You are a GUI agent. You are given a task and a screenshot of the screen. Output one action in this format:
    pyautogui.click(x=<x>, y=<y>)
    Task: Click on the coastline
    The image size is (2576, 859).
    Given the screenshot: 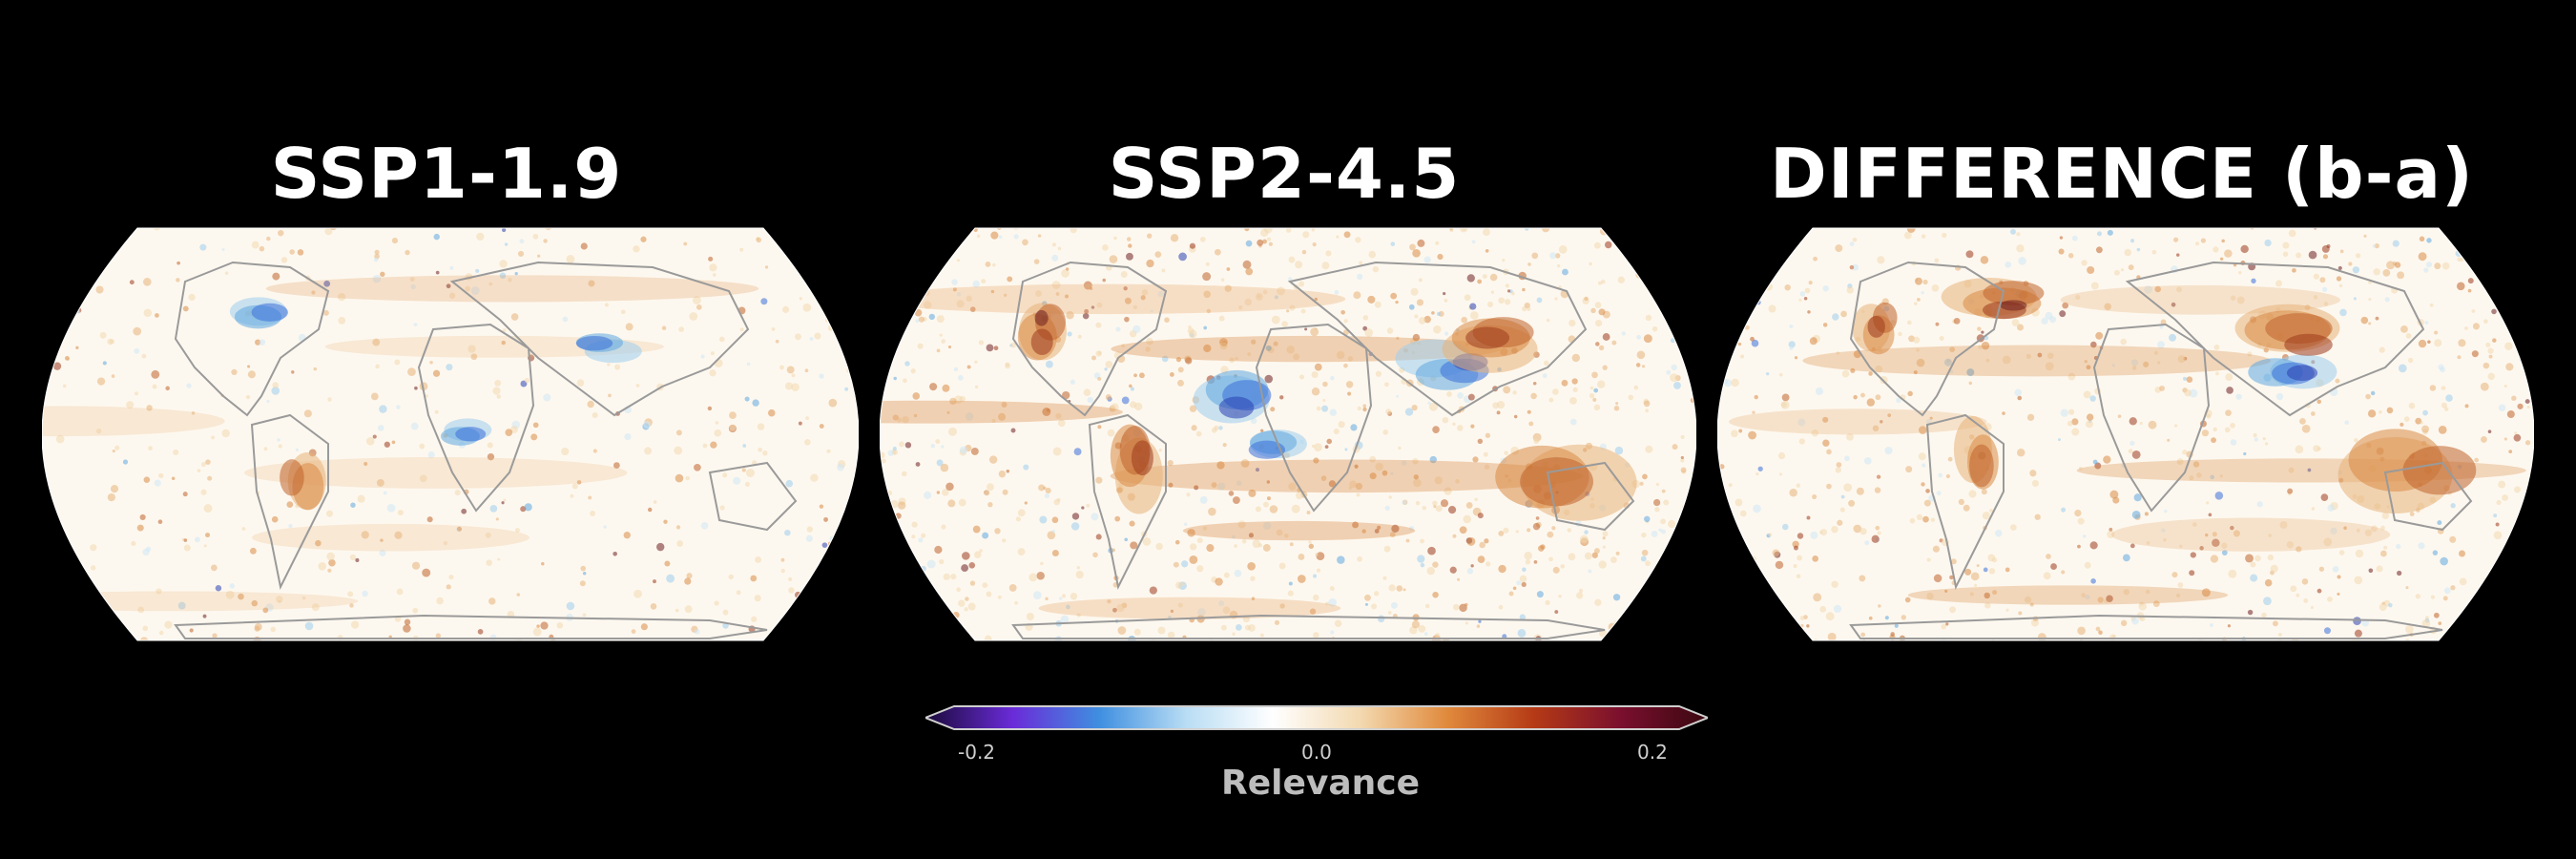 What is the action you would take?
    pyautogui.click(x=1437, y=339)
    